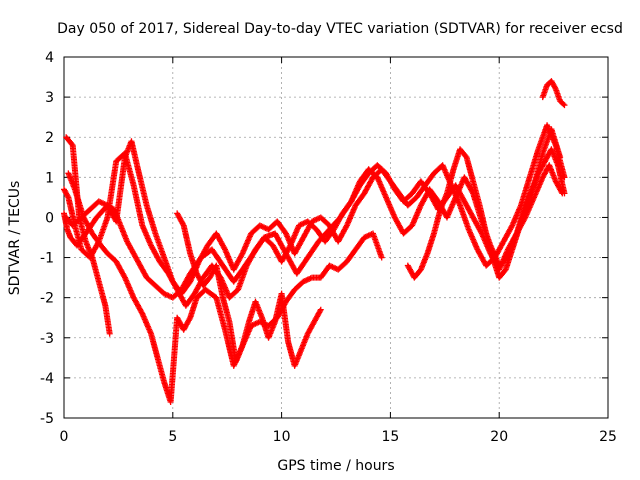 This screenshot has height=480, width=640. Describe the element at coordinates (49, 98) in the screenshot. I see `y-tick-label: 3` at that location.